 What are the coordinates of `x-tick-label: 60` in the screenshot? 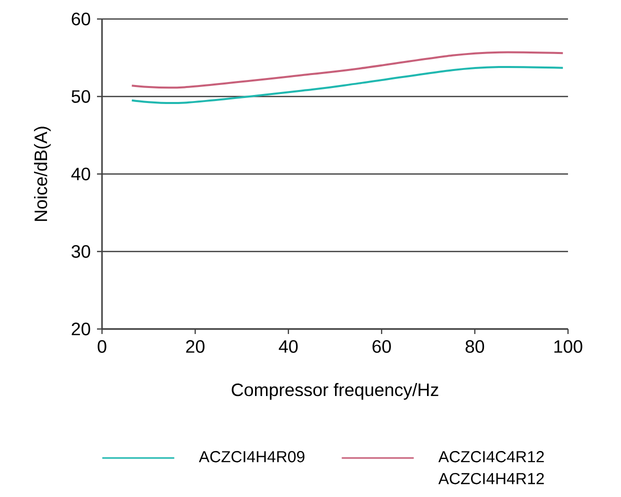 It's located at (381, 346).